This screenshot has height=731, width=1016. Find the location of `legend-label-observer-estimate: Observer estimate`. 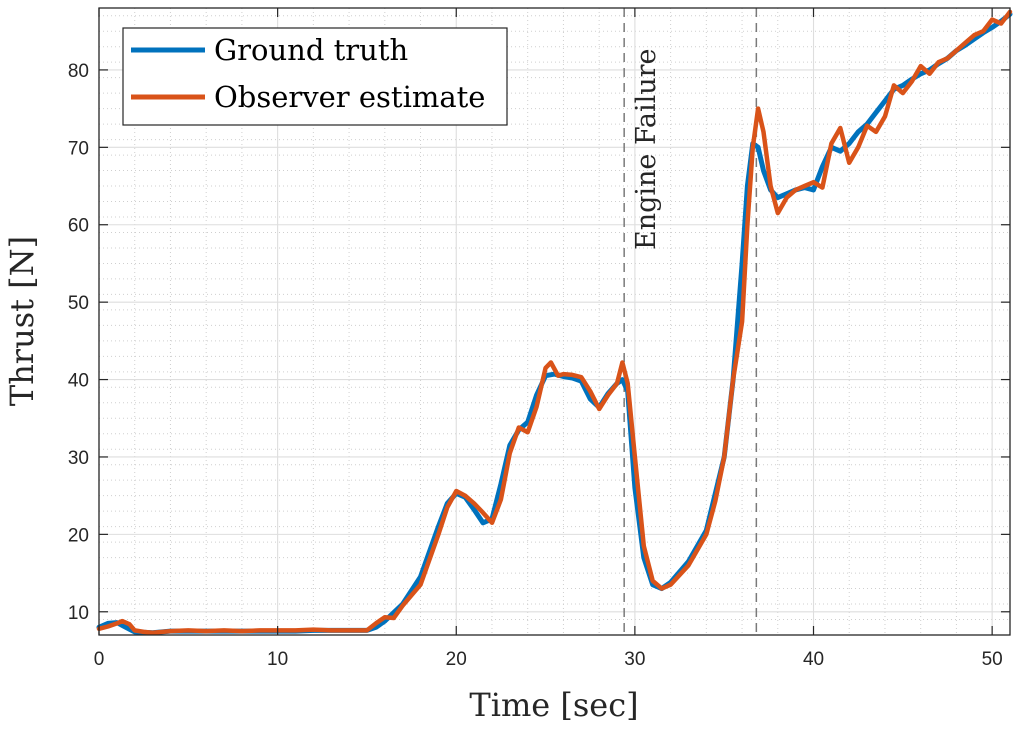

legend-label-observer-estimate: Observer estimate is located at coordinates (349, 97).